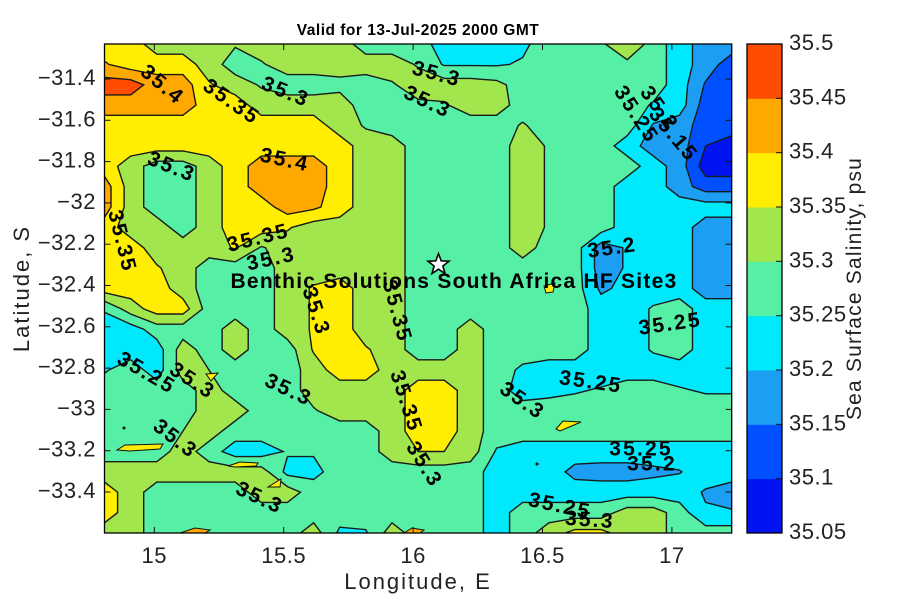 This screenshot has height=600, width=900. I want to click on svg-text: Valid for 13-Jul-2025 2000 GMT, so click(418, 30).